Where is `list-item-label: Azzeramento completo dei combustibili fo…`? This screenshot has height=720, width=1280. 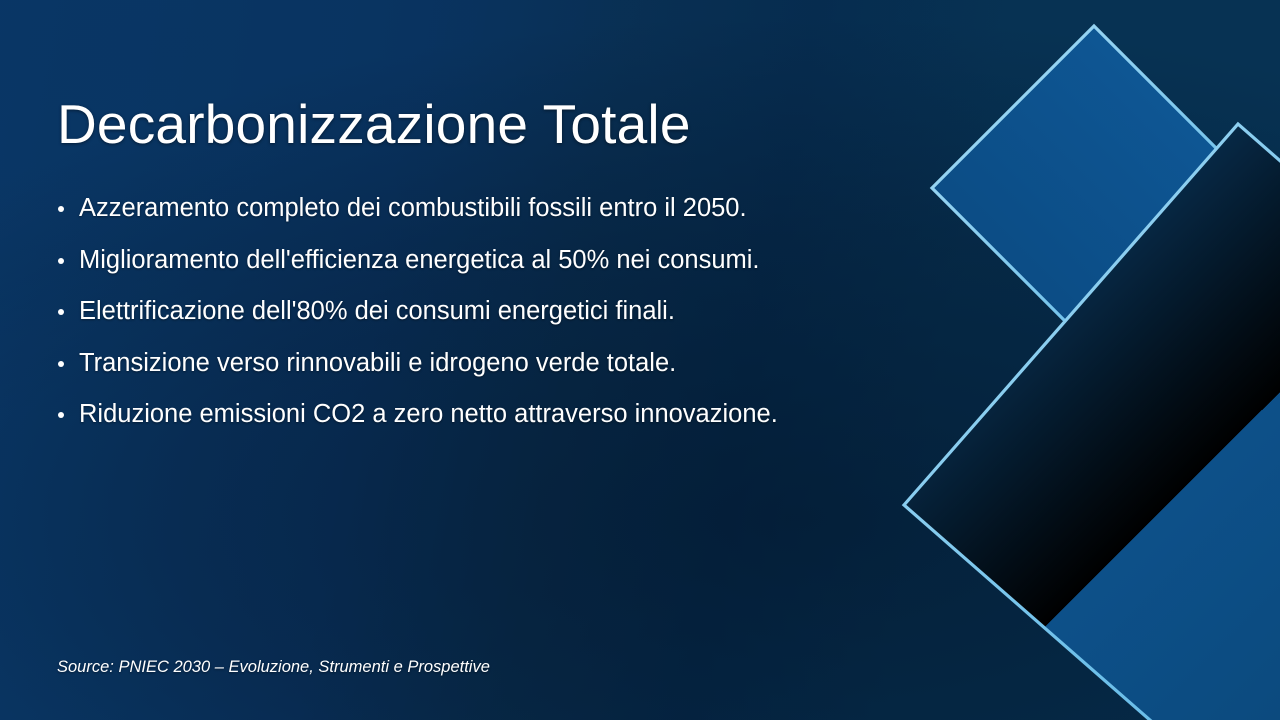
list-item-label: Azzeramento completo dei combustibili fo… is located at coordinates (413, 208).